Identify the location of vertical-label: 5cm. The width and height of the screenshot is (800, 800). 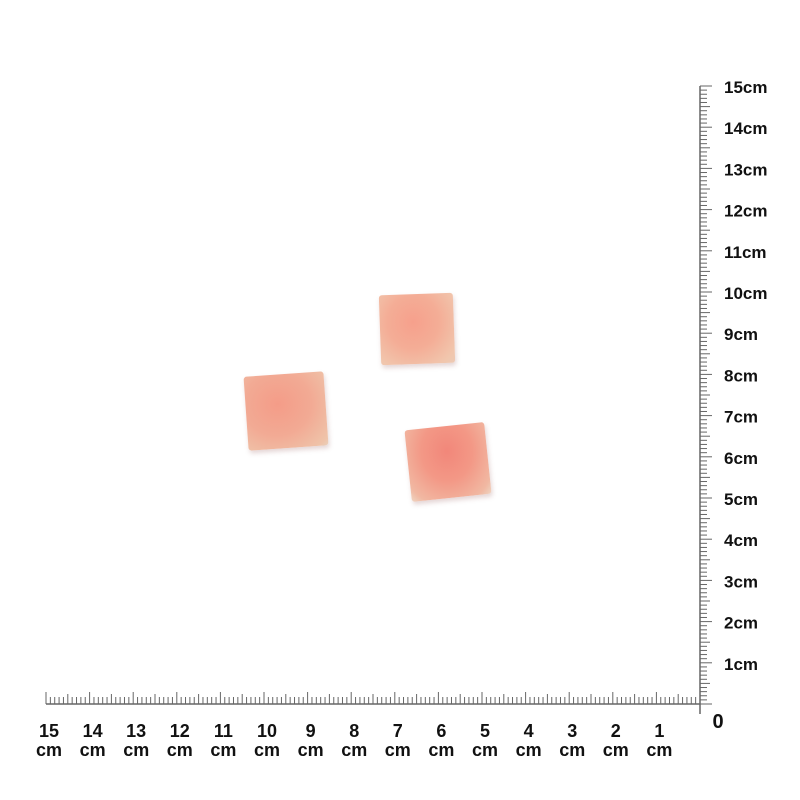
(741, 499).